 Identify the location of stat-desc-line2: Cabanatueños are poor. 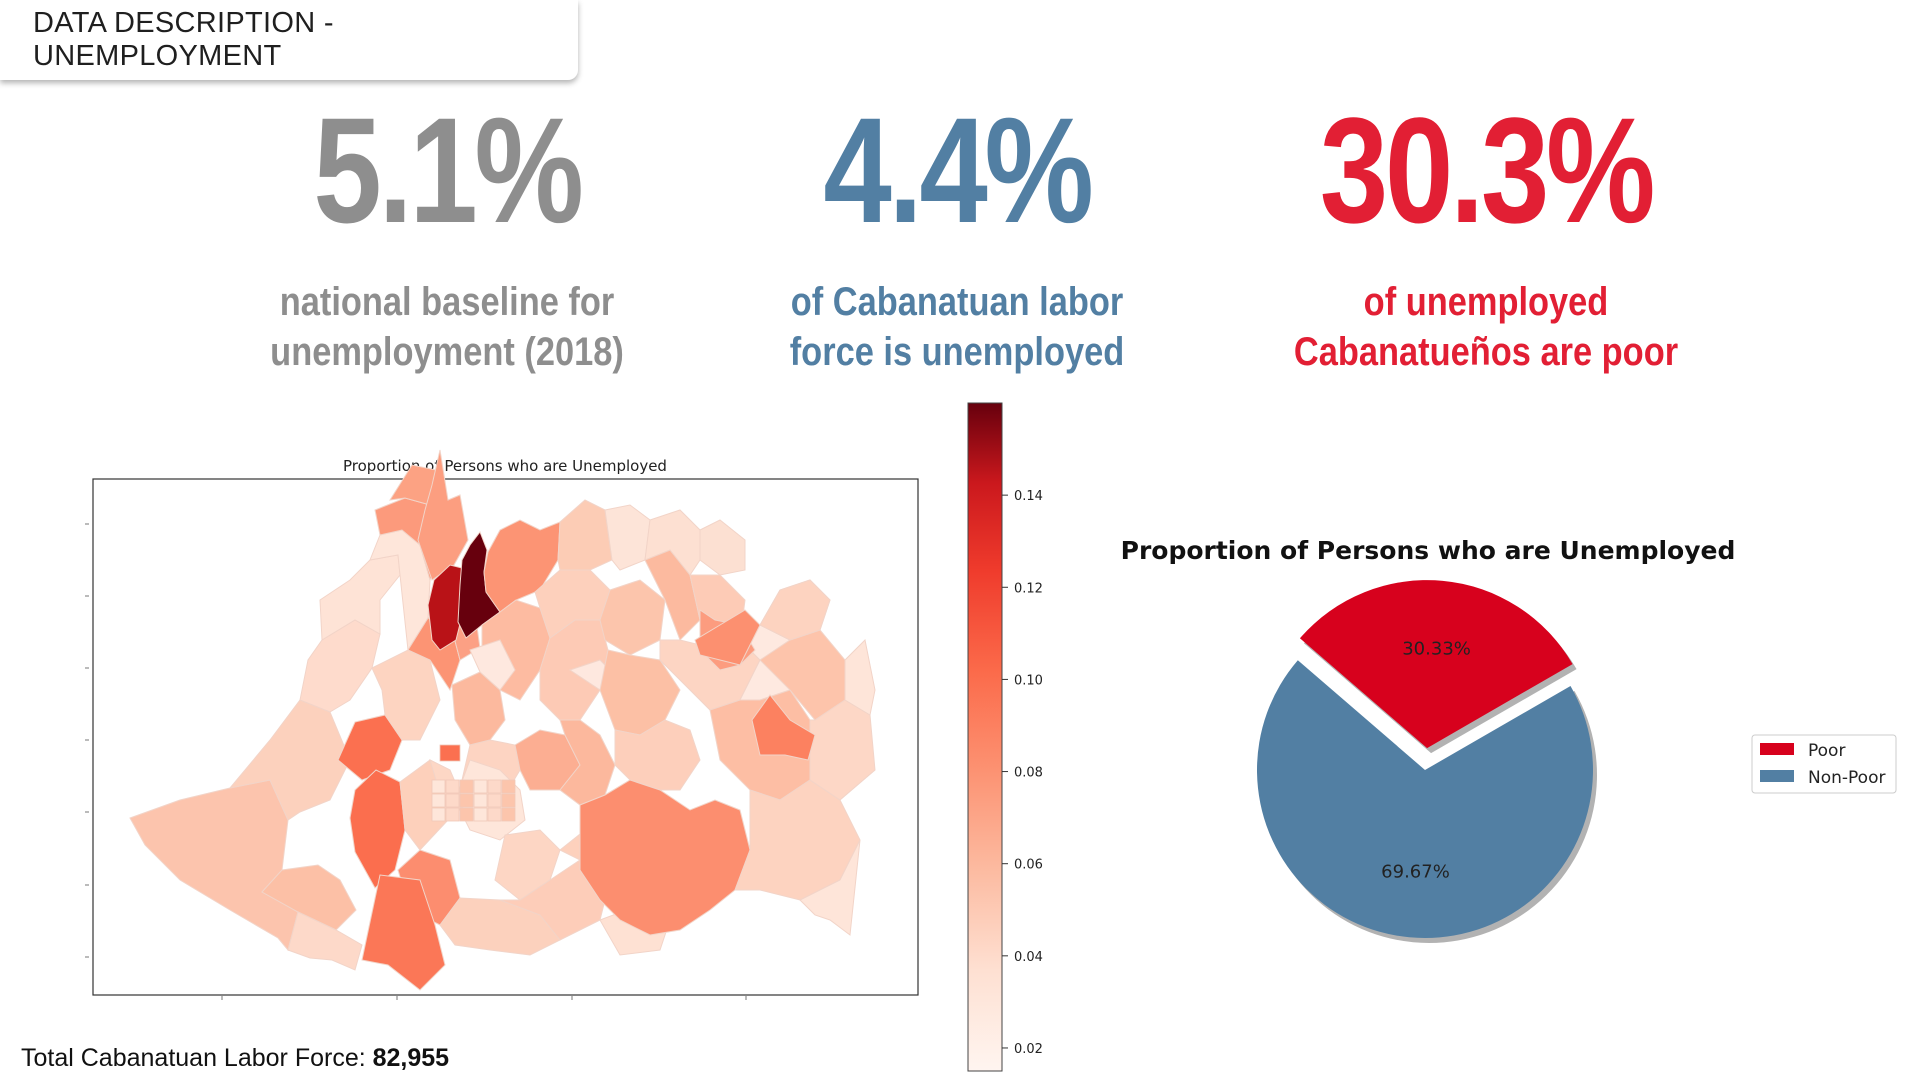
(1486, 352).